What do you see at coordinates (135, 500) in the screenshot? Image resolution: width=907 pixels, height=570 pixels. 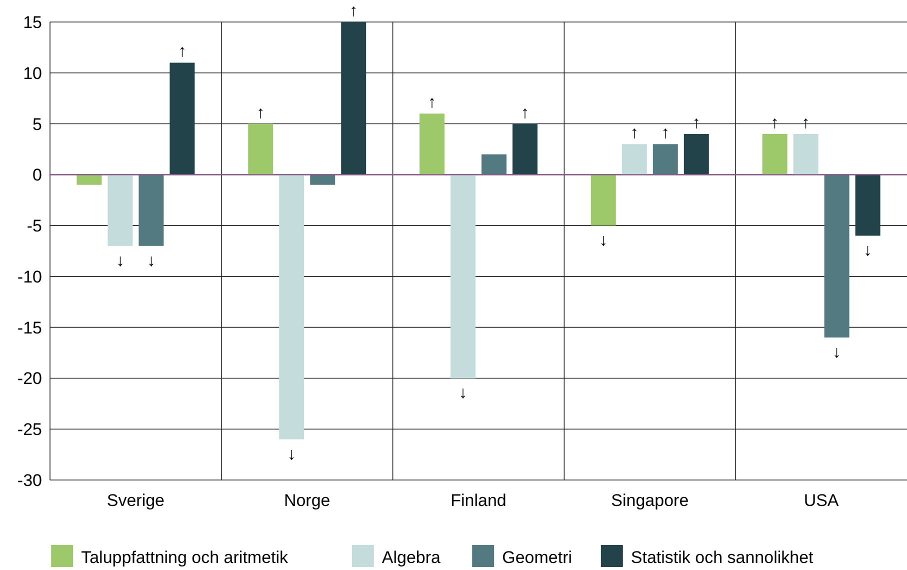 I see `x-tick-label: Sverige` at bounding box center [135, 500].